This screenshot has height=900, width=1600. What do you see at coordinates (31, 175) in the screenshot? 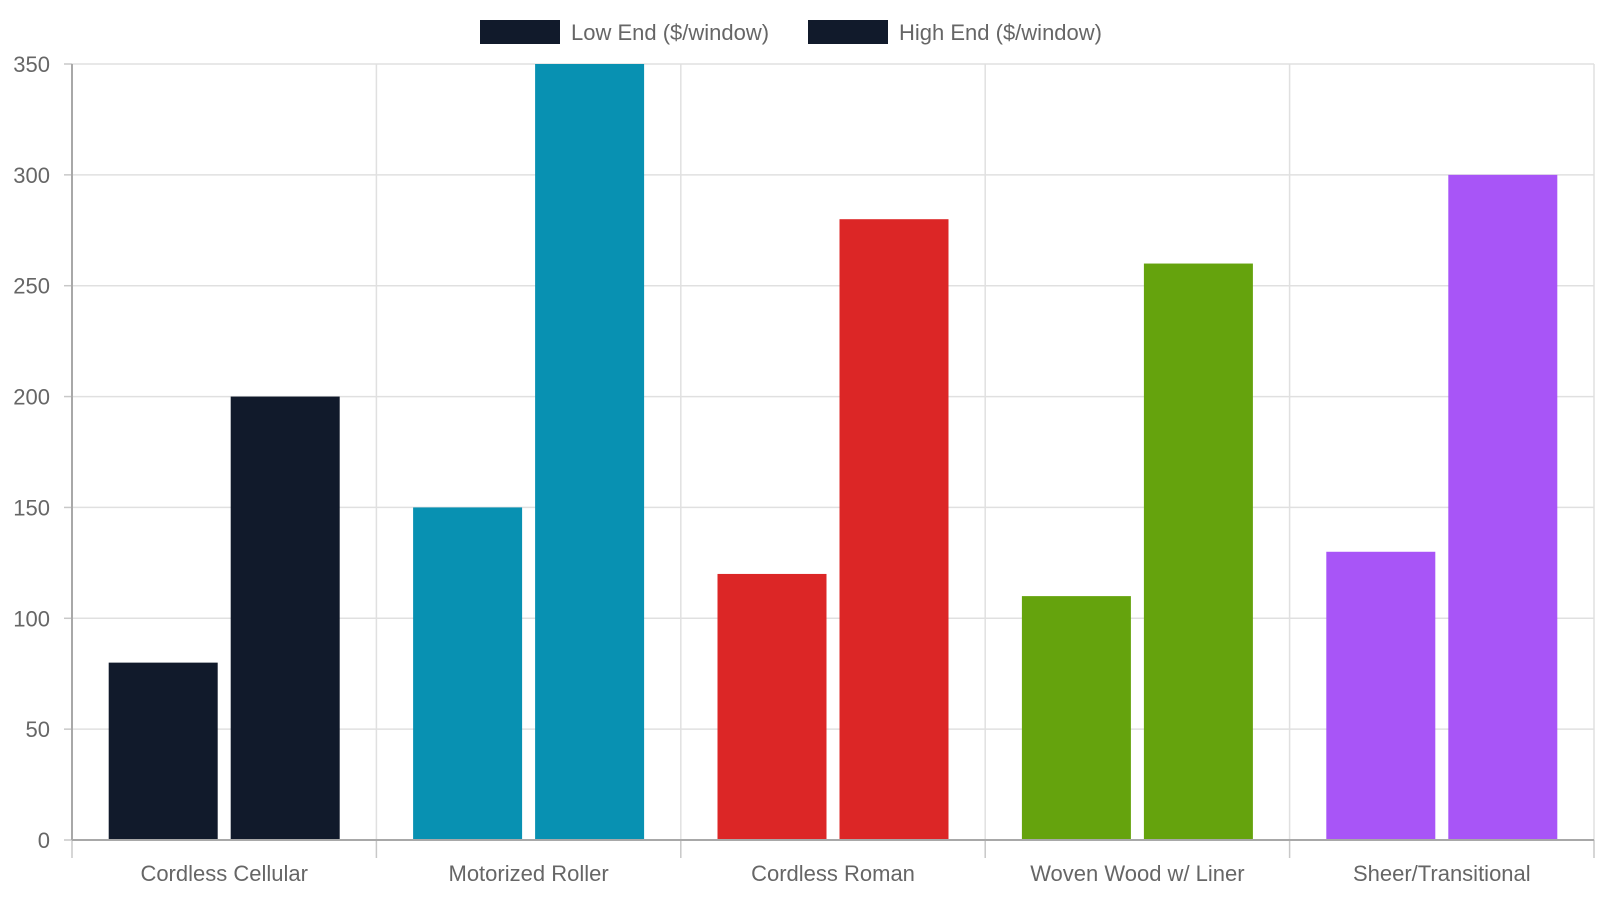
I see `y-tick-label: 300` at bounding box center [31, 175].